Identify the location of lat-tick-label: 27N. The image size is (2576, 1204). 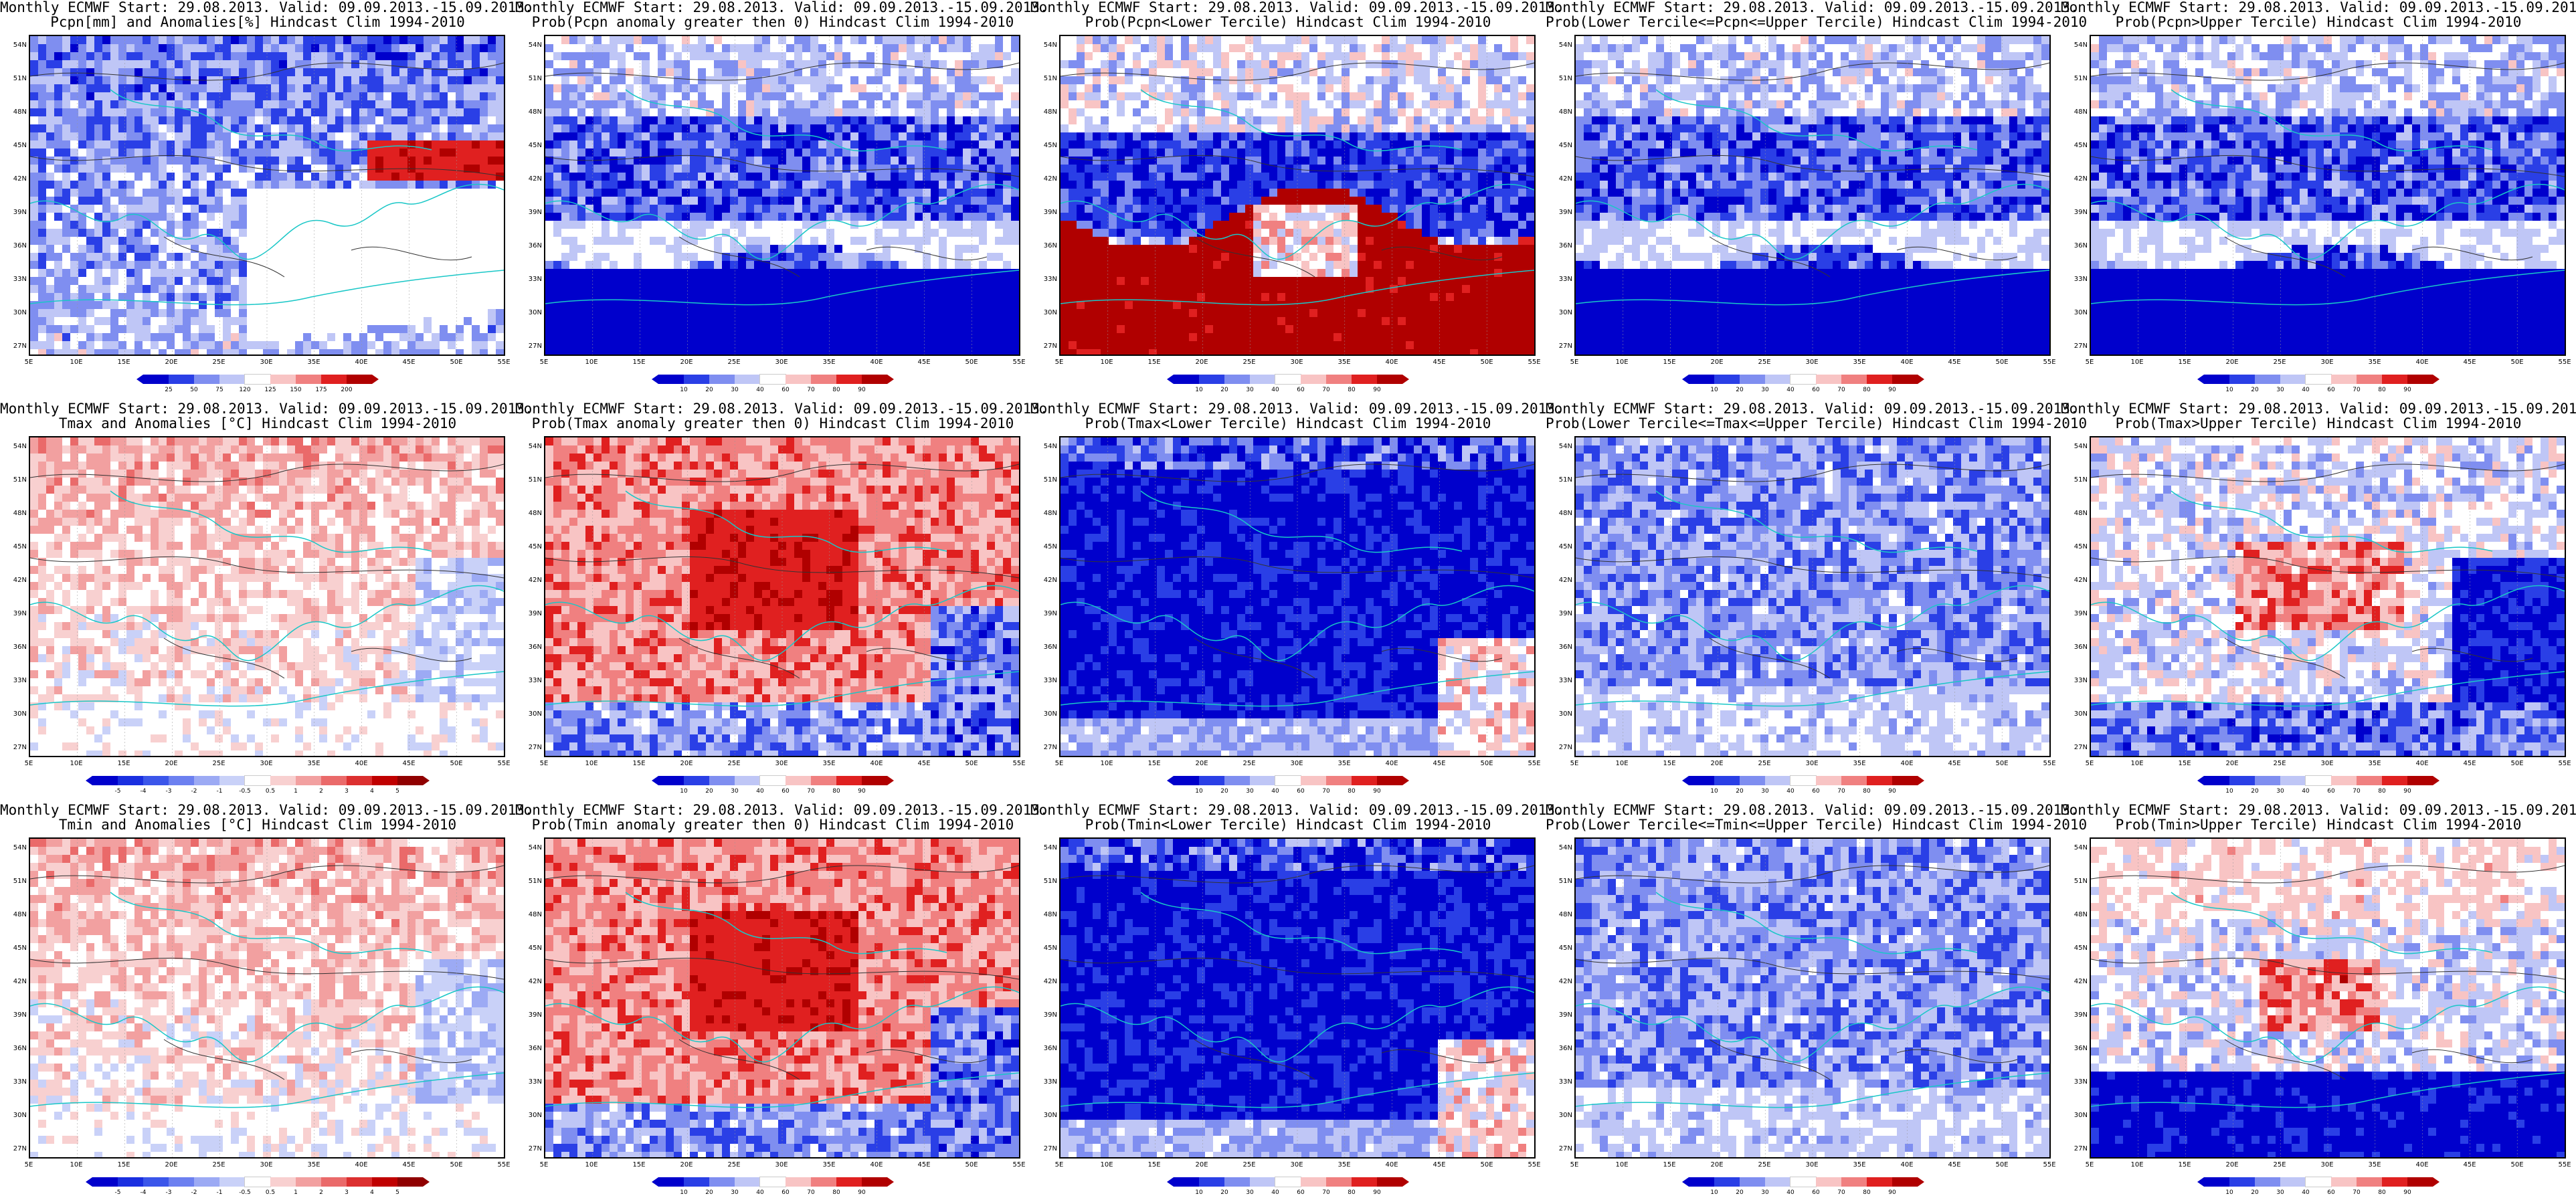
(15, 346).